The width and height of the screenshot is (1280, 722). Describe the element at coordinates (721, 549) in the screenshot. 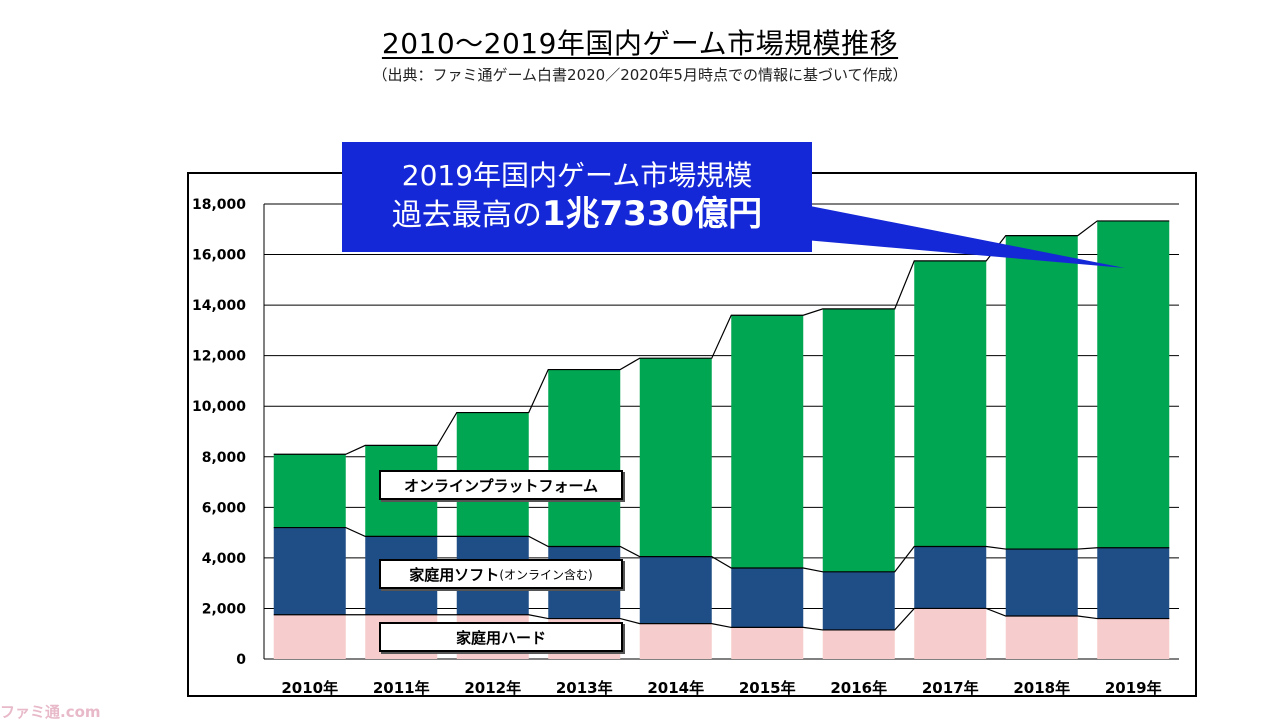

I see `software-trend-line` at that location.